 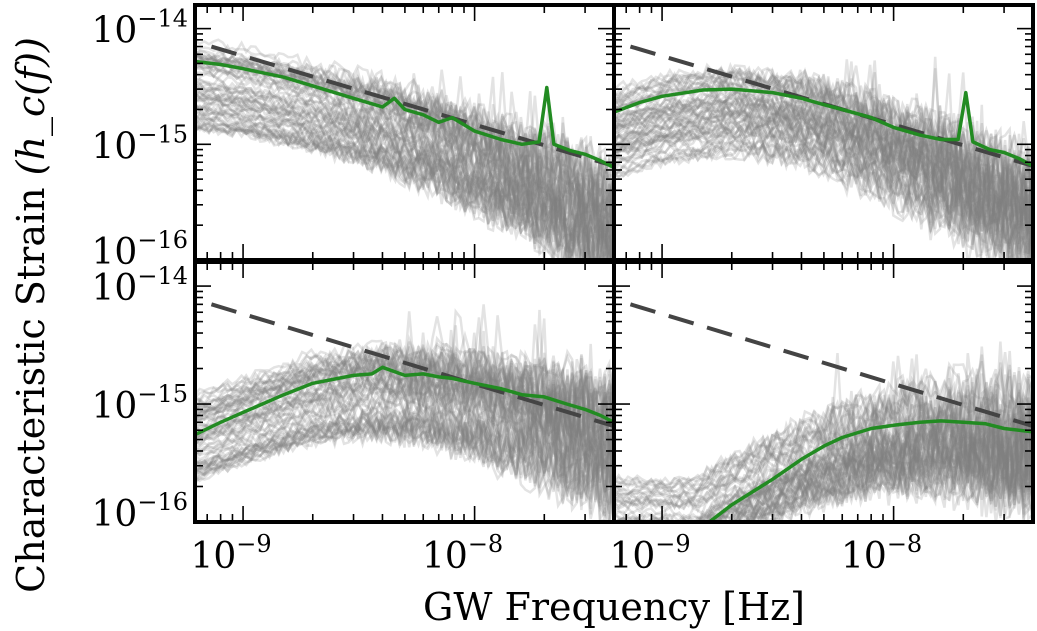 What do you see at coordinates (881, 553) in the screenshot?
I see `x-tick-label: 10−8` at bounding box center [881, 553].